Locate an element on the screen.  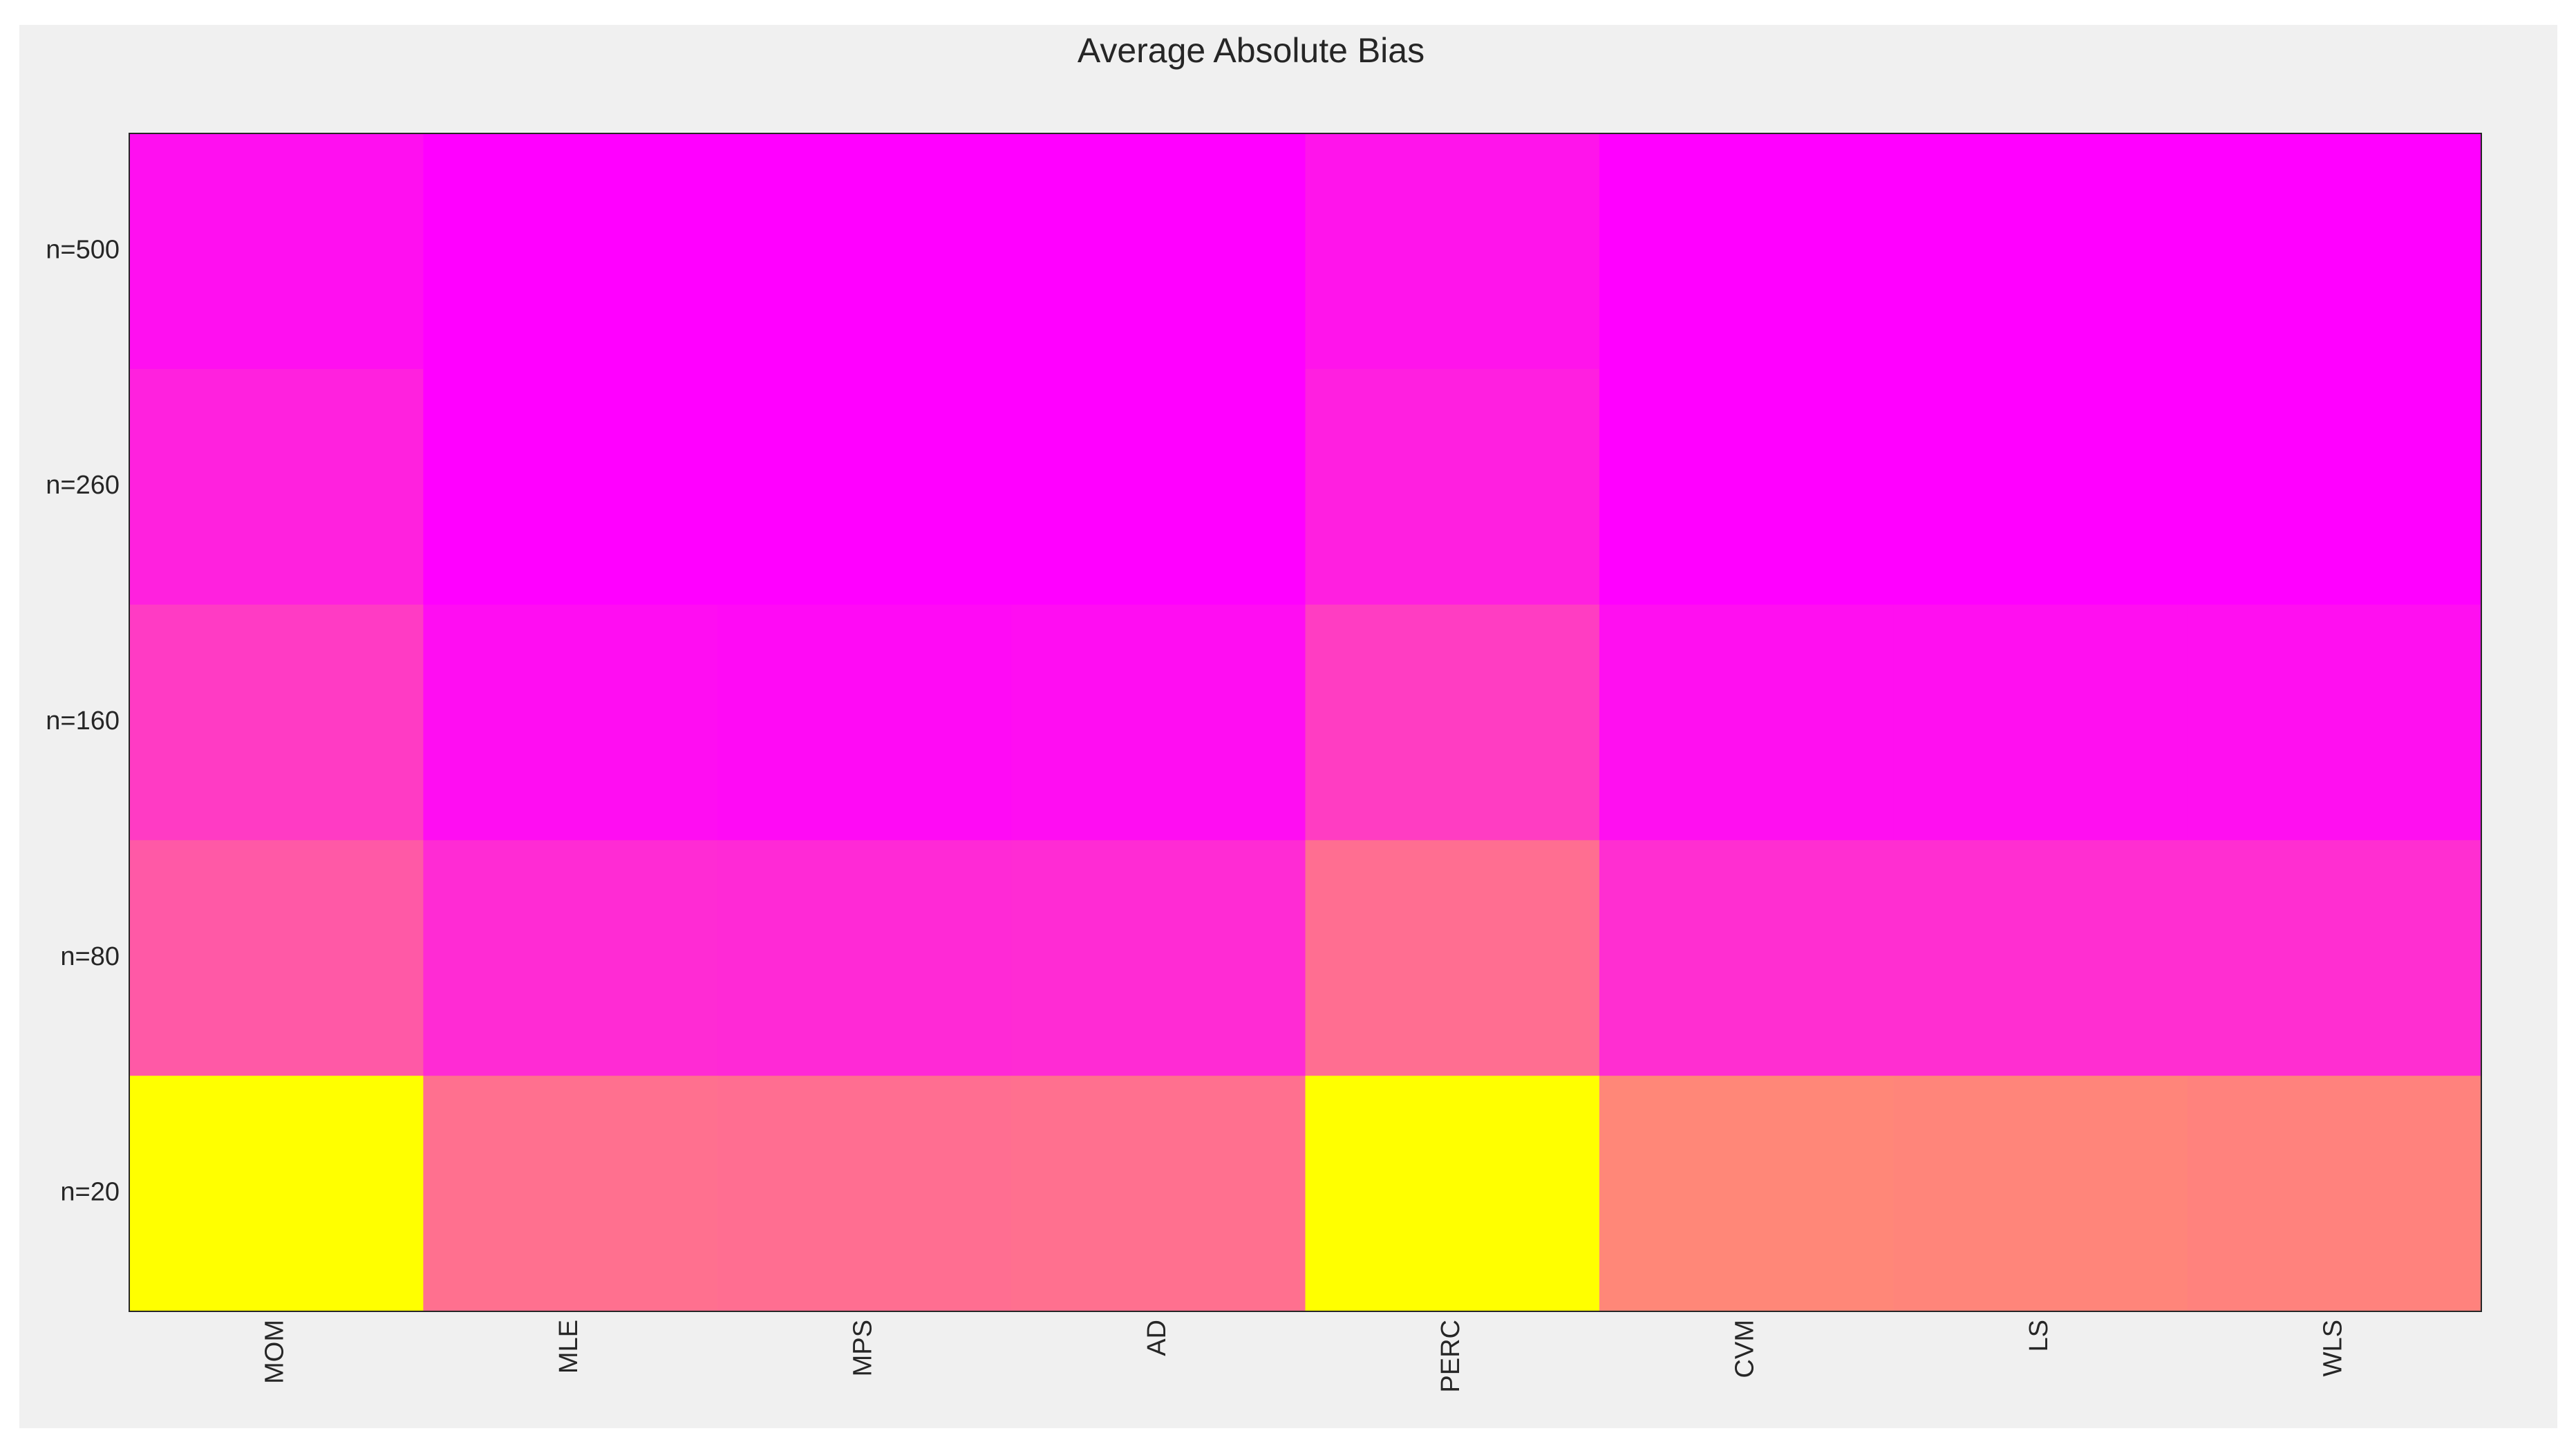
x-tick-label: MPS is located at coordinates (862, 1348).